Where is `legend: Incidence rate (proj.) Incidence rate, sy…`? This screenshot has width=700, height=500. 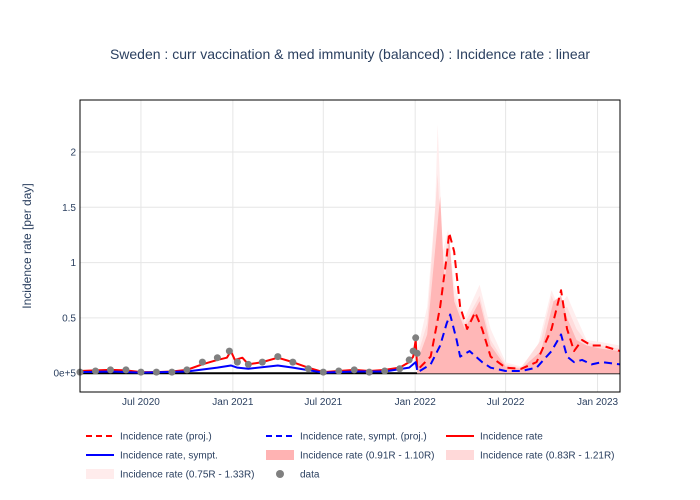 legend: Incidence rate (proj.) Incidence rate, sy… is located at coordinates (350, 456).